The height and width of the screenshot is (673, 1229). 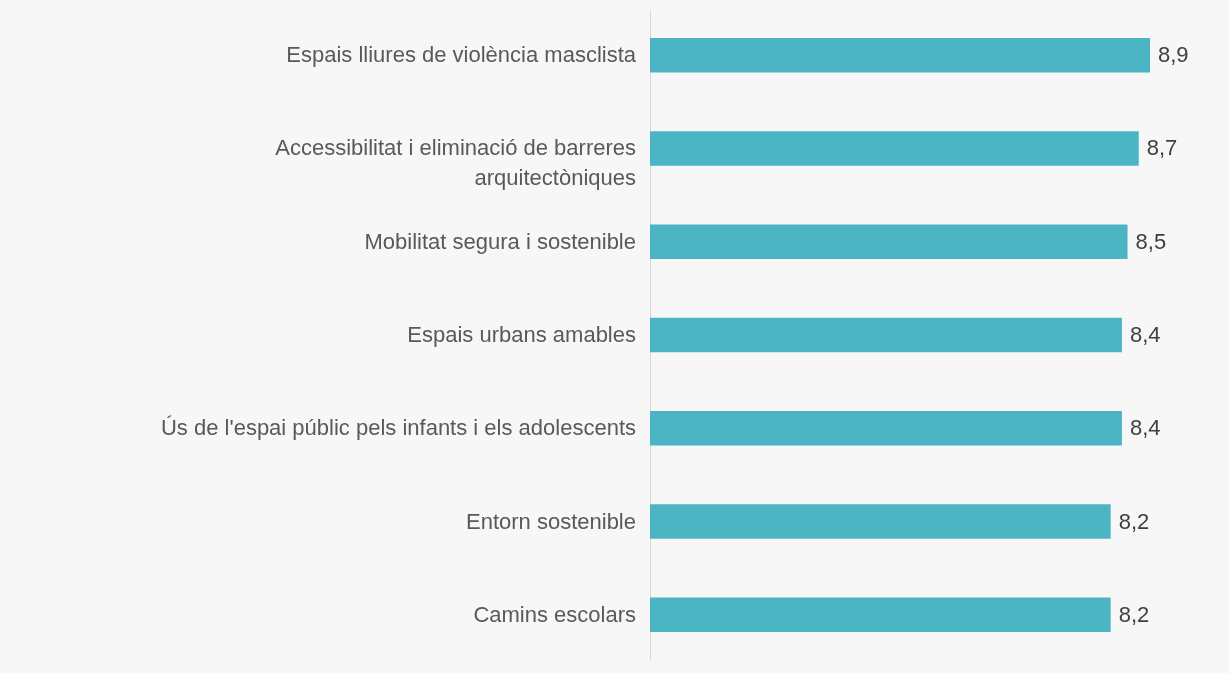 I want to click on data-label: 8,9, so click(x=1173, y=55).